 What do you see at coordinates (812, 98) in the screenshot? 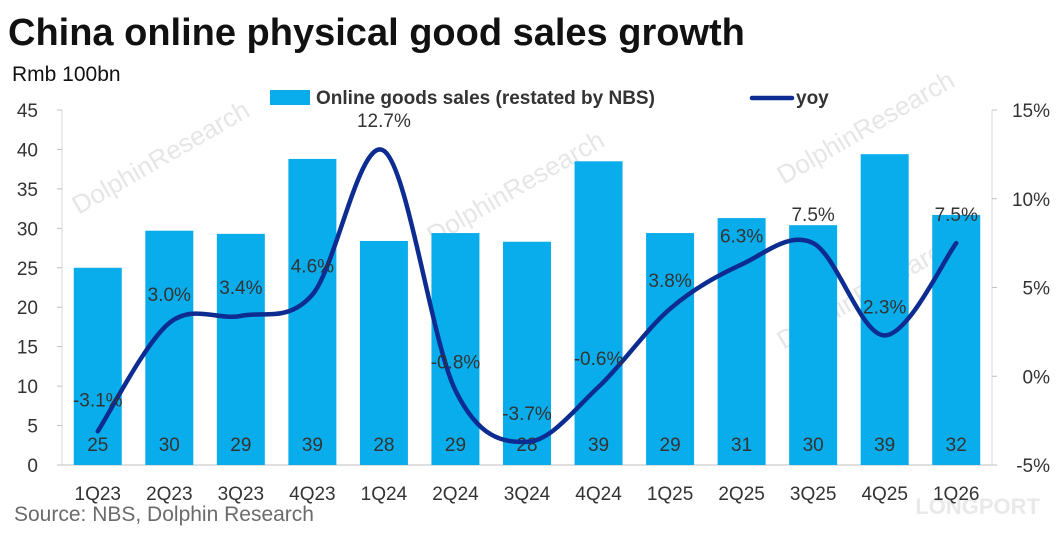
I see `legend-label-line: yoy` at bounding box center [812, 98].